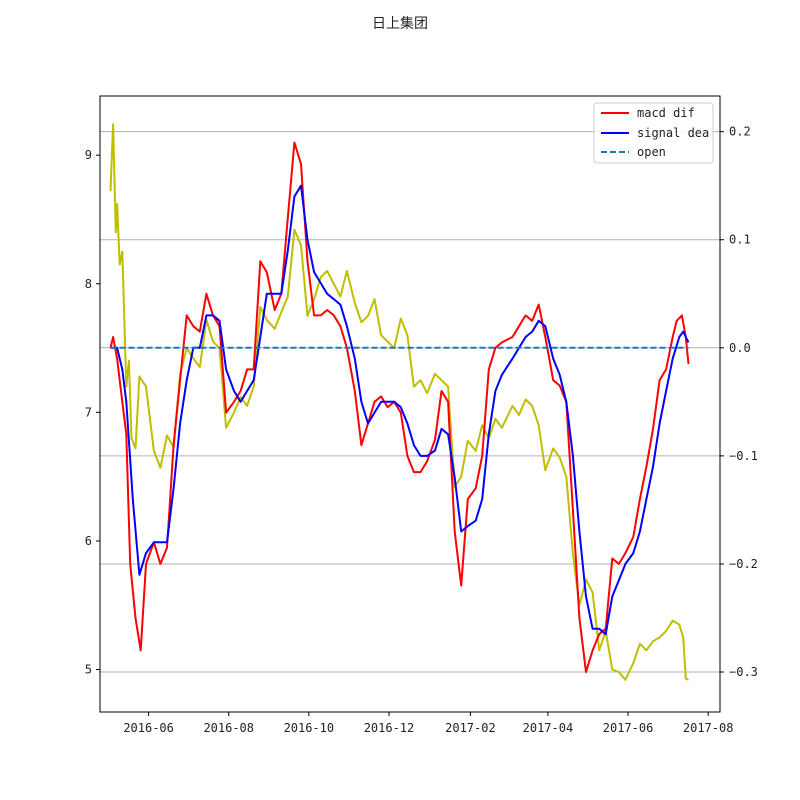 This screenshot has width=800, height=800. I want to click on x-tick-label-4: 2017-02, so click(470, 728).